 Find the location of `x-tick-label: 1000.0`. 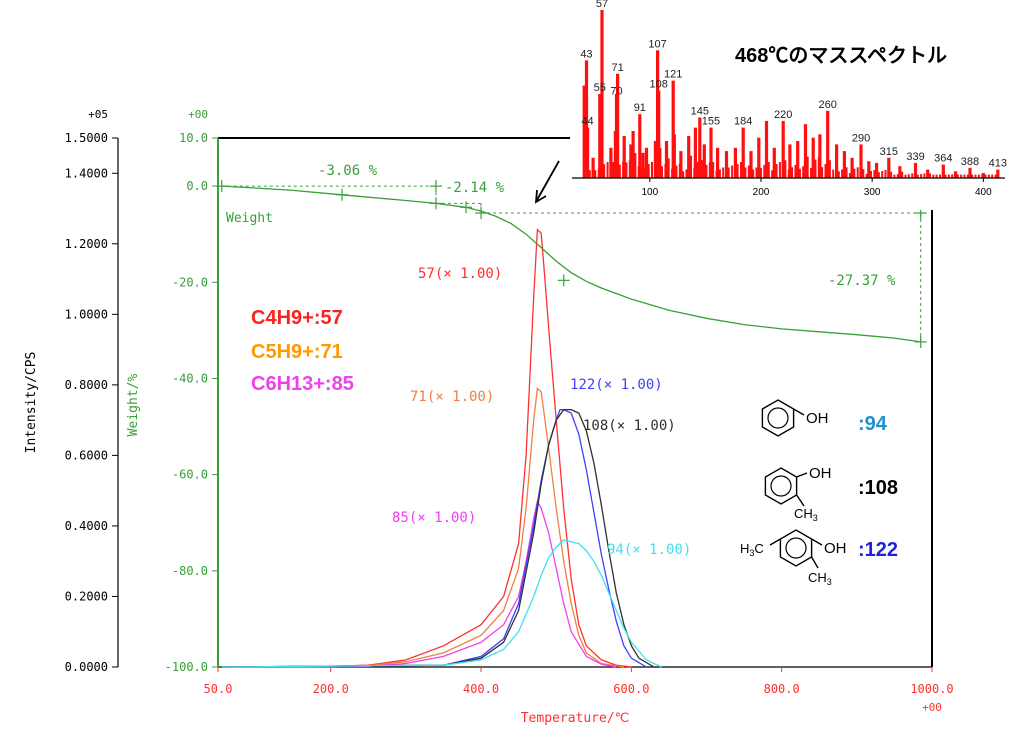

x-tick-label: 1000.0 is located at coordinates (931, 689).